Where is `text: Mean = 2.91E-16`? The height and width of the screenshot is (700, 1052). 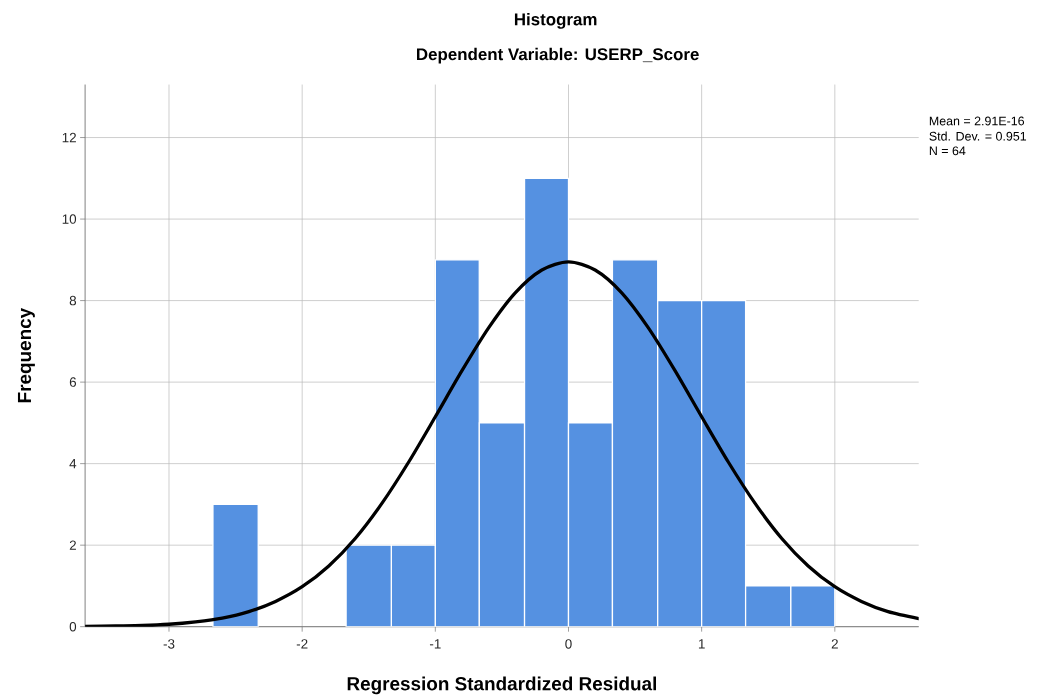 text: Mean = 2.91E-16 is located at coordinates (977, 121).